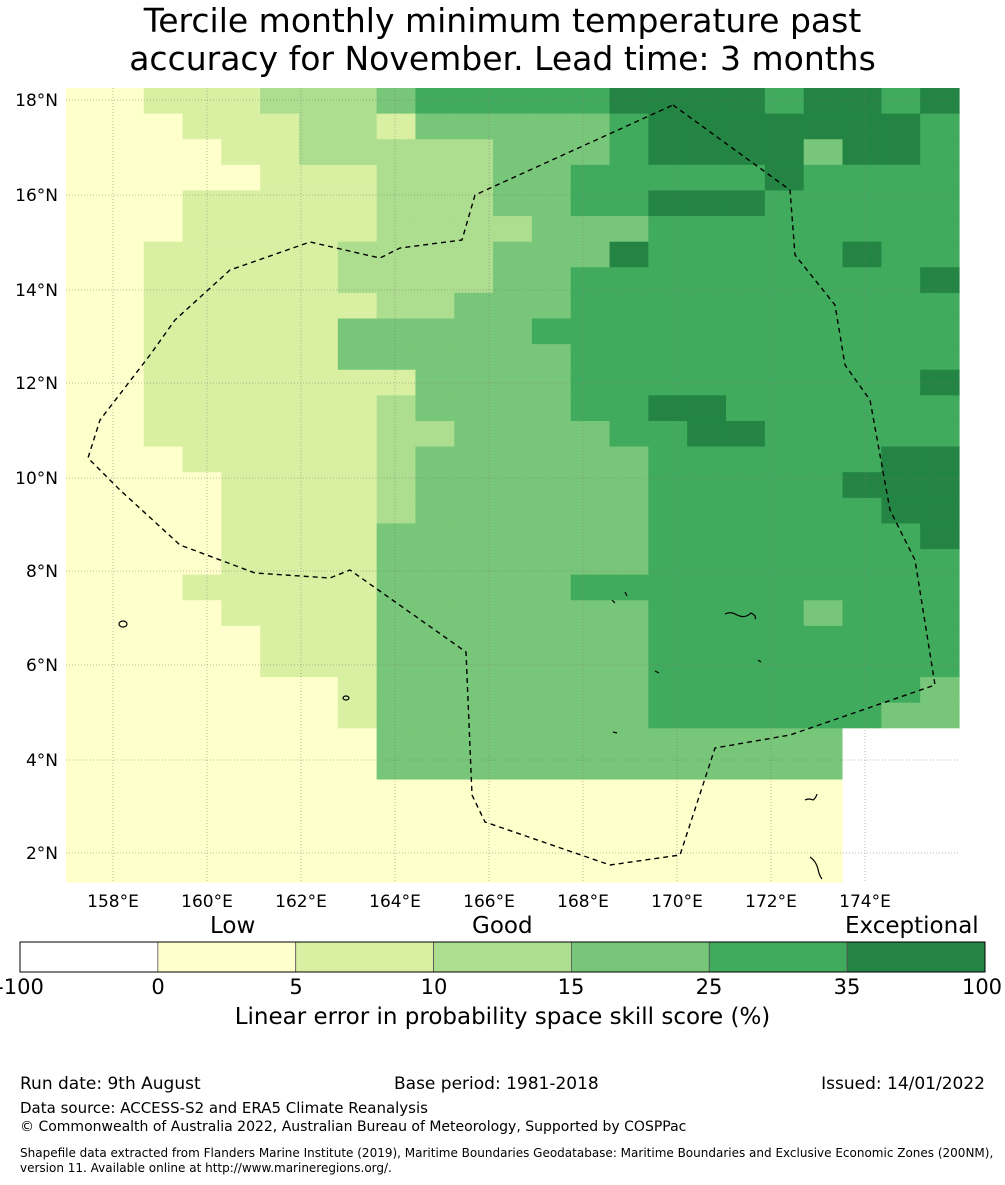 The height and width of the screenshot is (1185, 1005). Describe the element at coordinates (36, 384) in the screenshot. I see `latitude-label: 12°N` at that location.